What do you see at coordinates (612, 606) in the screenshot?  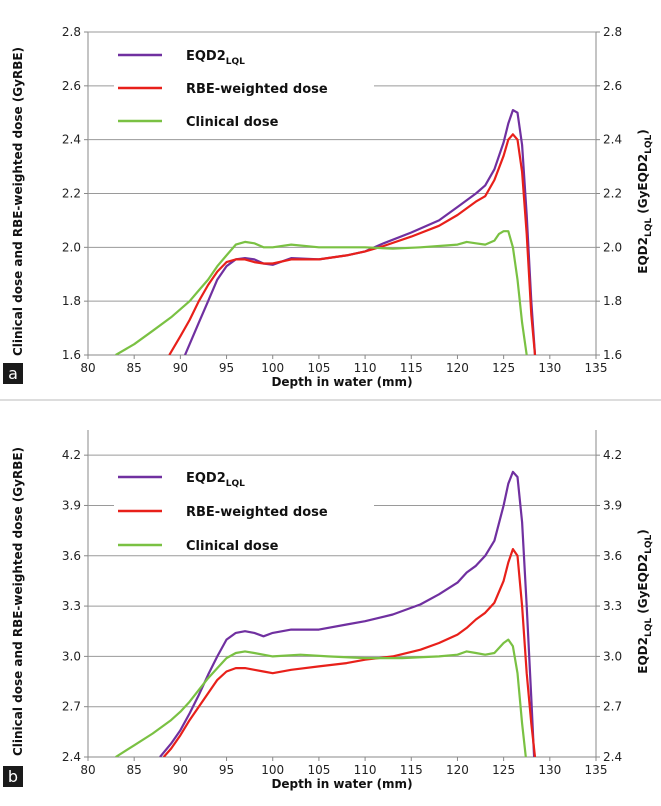 I see `y-tick-label-right: 3.3` at bounding box center [612, 606].